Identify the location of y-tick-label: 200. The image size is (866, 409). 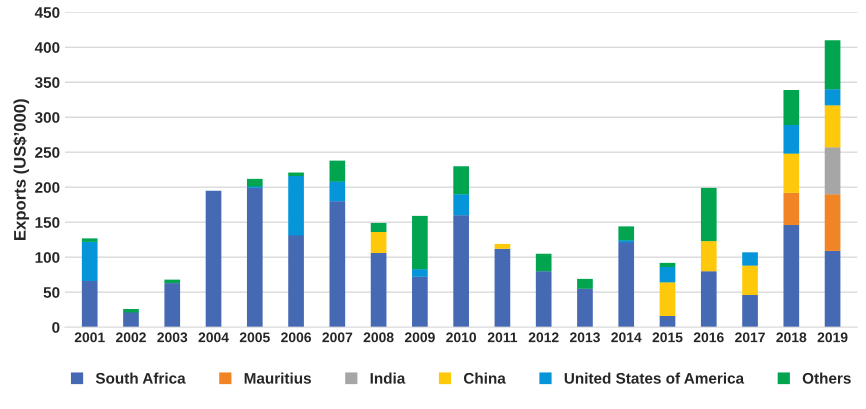
(47, 187).